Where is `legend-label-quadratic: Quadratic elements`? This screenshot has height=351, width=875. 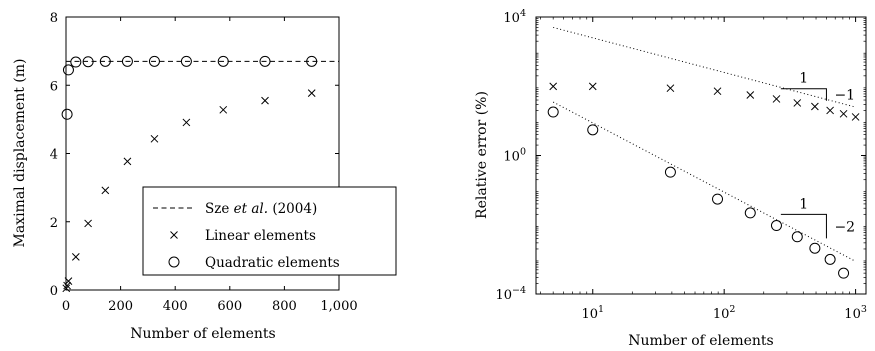 legend-label-quadratic: Quadratic elements is located at coordinates (272, 263).